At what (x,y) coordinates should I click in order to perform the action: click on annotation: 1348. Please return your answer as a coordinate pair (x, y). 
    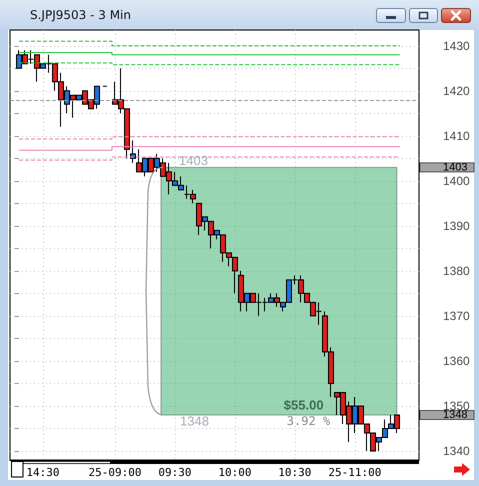
    Looking at the image, I should click on (194, 420).